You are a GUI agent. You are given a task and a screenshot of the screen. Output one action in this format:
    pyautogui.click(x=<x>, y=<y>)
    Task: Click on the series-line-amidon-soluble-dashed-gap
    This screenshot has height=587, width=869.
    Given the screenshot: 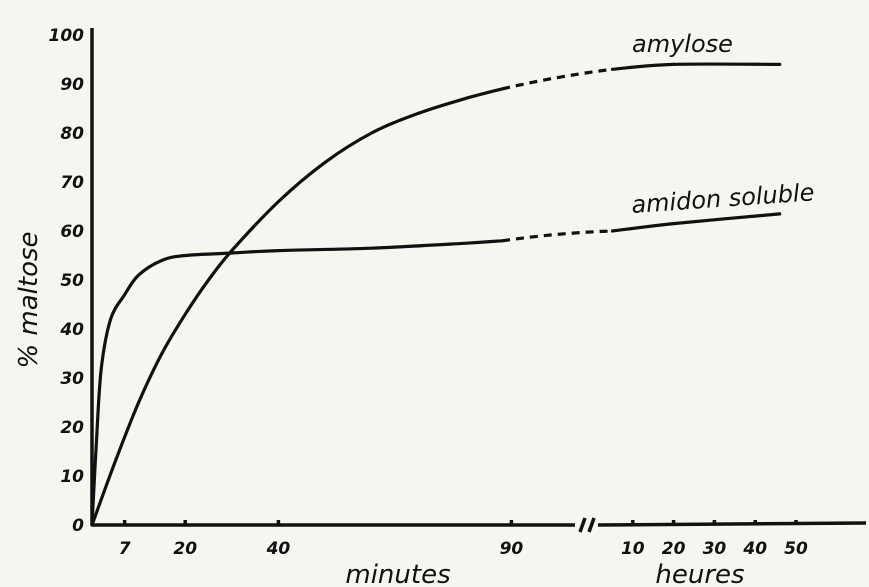 What is the action you would take?
    pyautogui.click(x=557, y=236)
    